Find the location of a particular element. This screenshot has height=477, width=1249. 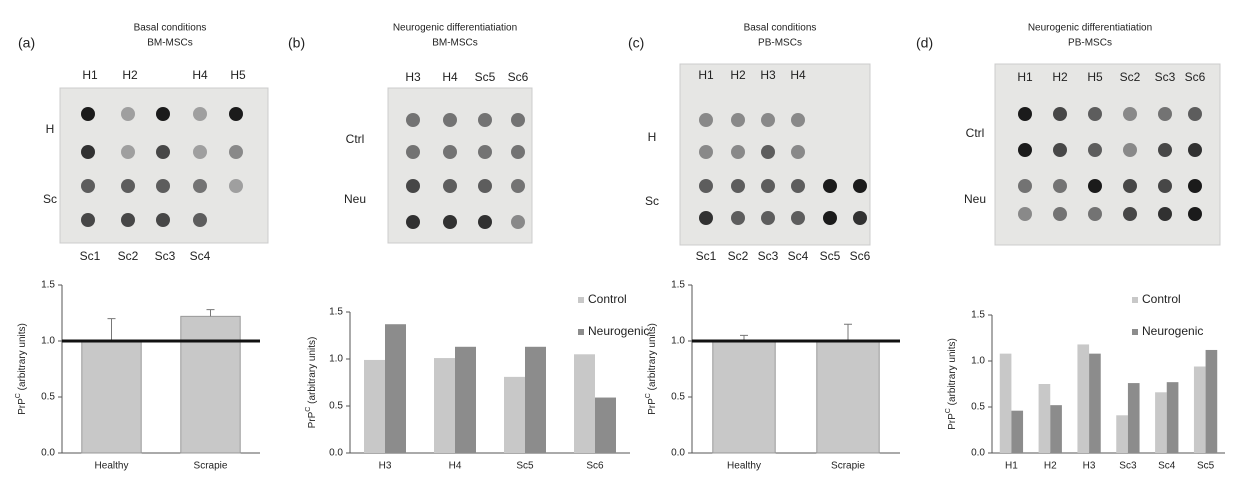

y-axis-label: PrPC (arbitrary units) is located at coordinates (651, 369).